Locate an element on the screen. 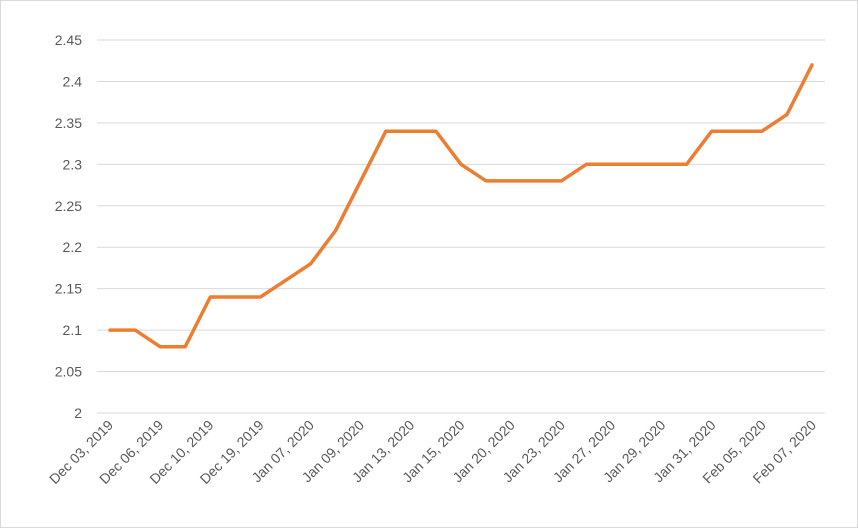 This screenshot has width=858, height=528. y-tick-label: 2.35 is located at coordinates (68, 123).